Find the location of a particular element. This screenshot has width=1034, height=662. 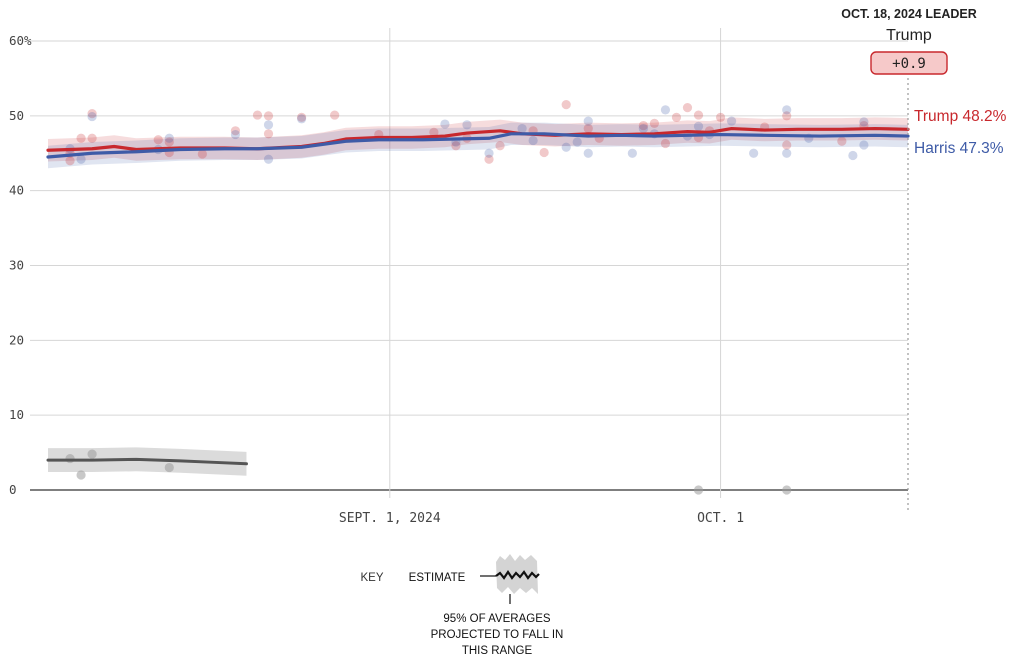

other-uncertainty-band is located at coordinates (147, 461).